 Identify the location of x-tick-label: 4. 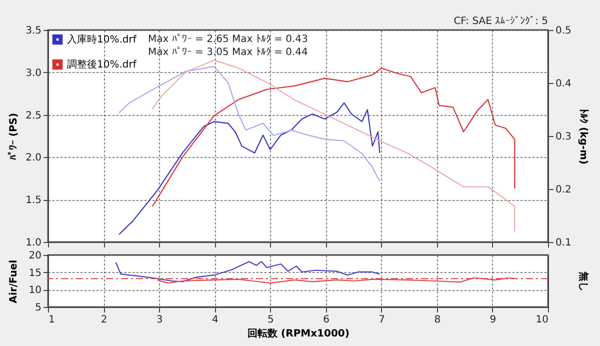
(215, 320).